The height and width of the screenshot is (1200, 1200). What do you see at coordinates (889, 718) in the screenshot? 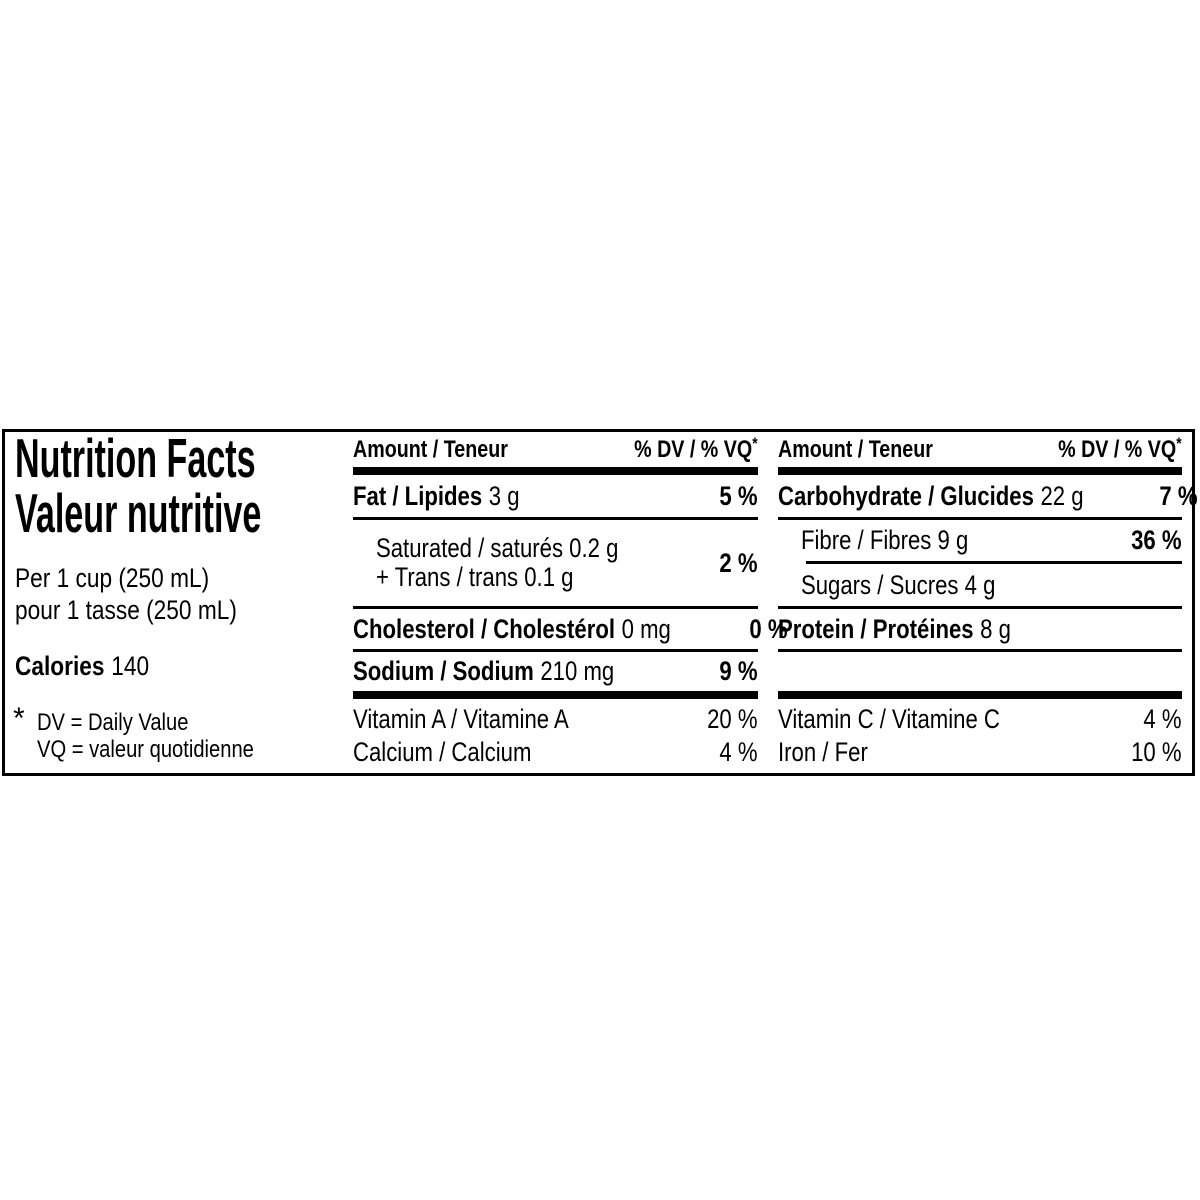
I see `vitamin-c-label: Vitamin C / Vitamine C` at bounding box center [889, 718].